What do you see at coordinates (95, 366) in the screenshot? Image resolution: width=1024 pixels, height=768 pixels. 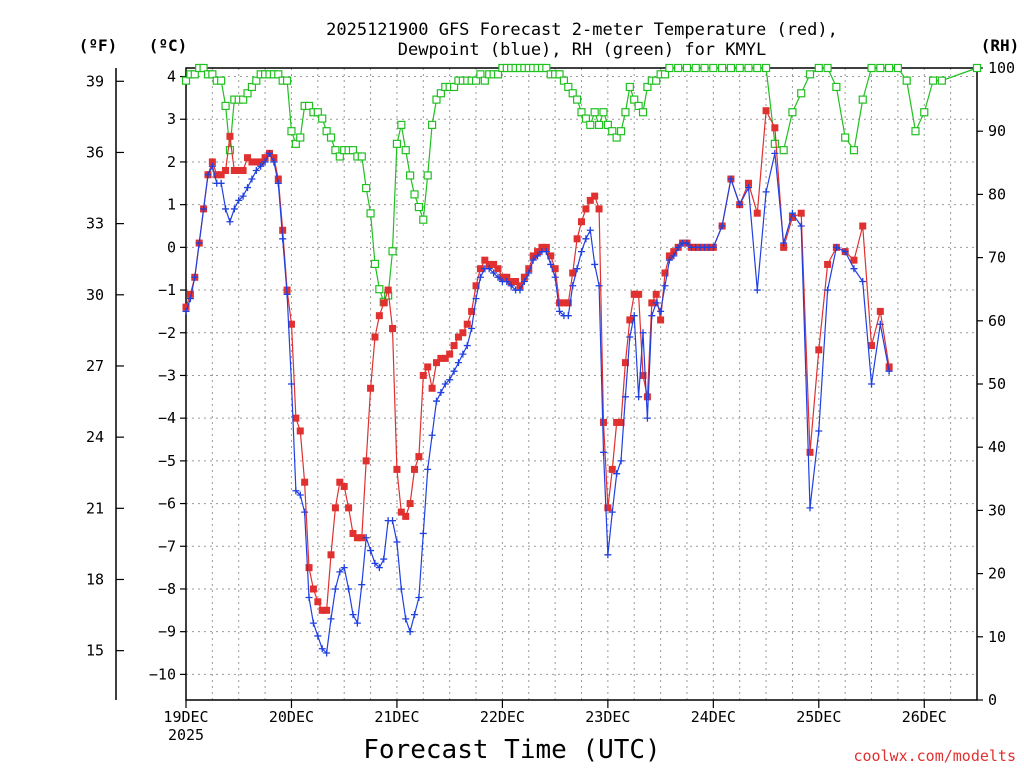 I see `fahrenheit-tick-label: 27` at bounding box center [95, 366].